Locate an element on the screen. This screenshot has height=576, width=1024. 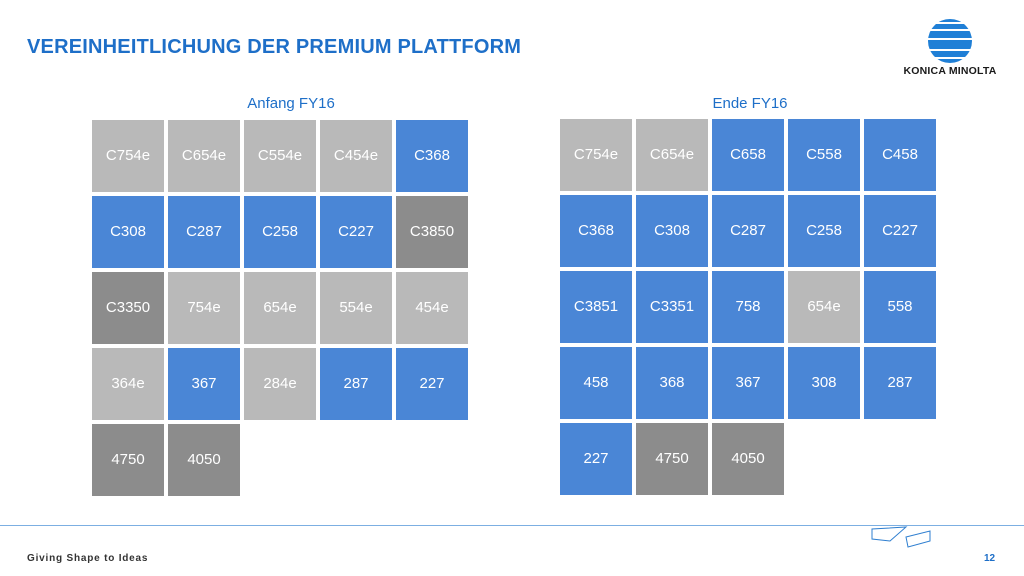
model-label: C658 is located at coordinates (748, 154).